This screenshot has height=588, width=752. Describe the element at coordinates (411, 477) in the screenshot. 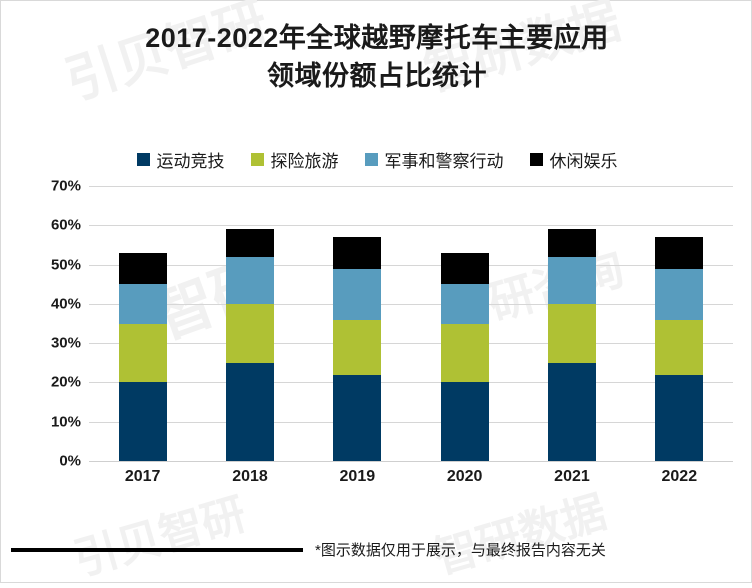

I see `x-axis: 2017 2018 2019 2020 2021 2022` at that location.